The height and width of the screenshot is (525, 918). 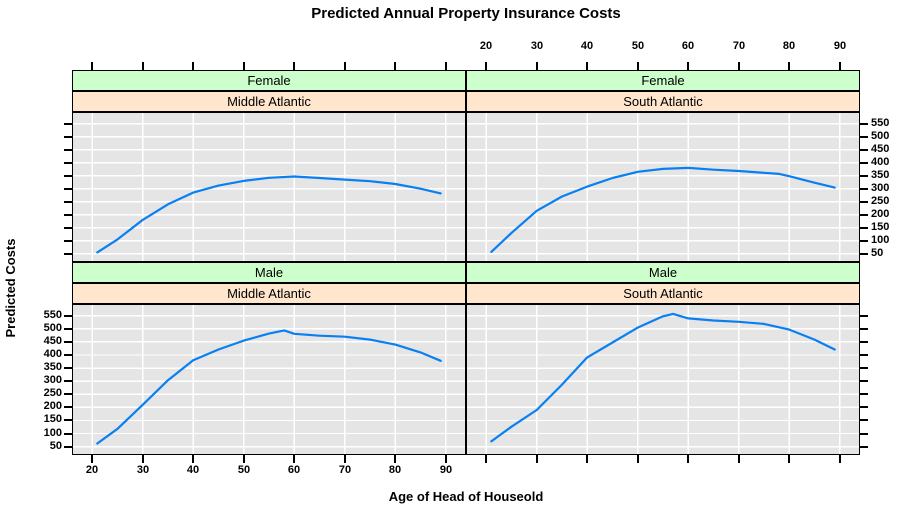 What do you see at coordinates (880, 175) in the screenshot?
I see `y-axis-tick-label: 350` at bounding box center [880, 175].